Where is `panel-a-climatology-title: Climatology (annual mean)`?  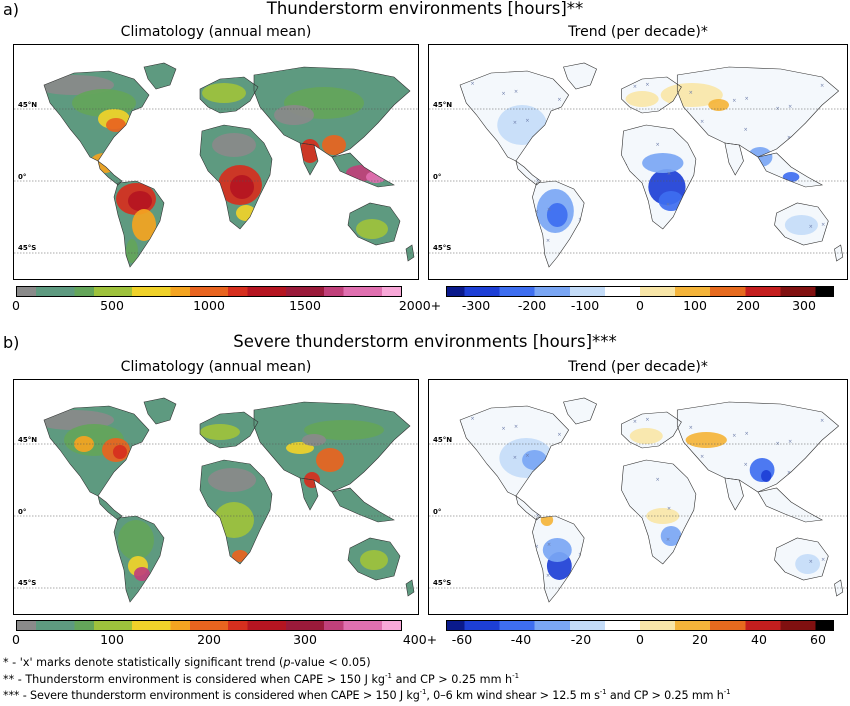 panel-a-climatology-title: Climatology (annual mean) is located at coordinates (216, 32).